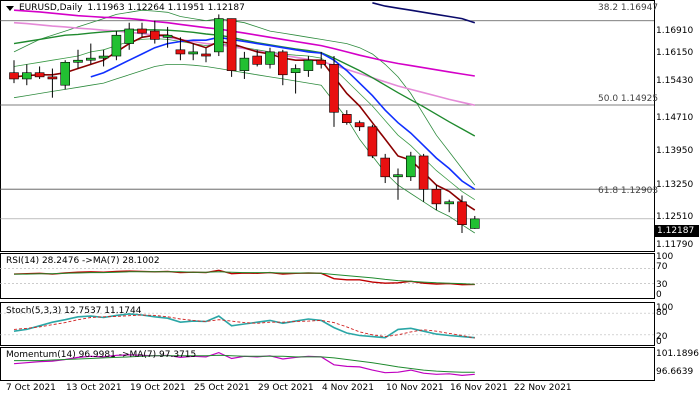  I want to click on date-label: 22 Nov 2021, so click(543, 388).